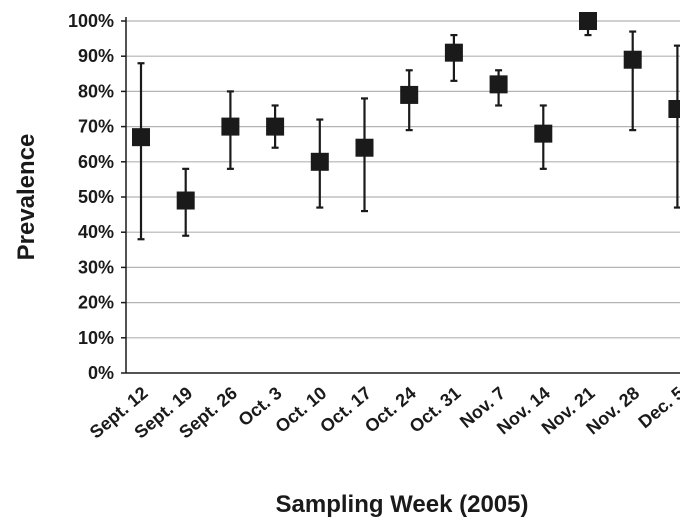  Describe the element at coordinates (402, 504) in the screenshot. I see `x-axis-title: Sampling Week (2005)` at that location.